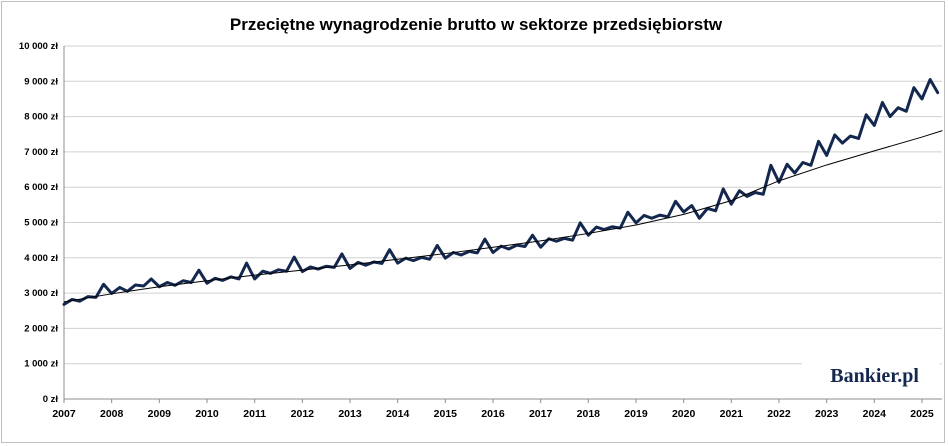 This screenshot has width=948, height=446. I want to click on y-tick-label: 0 zł, so click(51, 399).